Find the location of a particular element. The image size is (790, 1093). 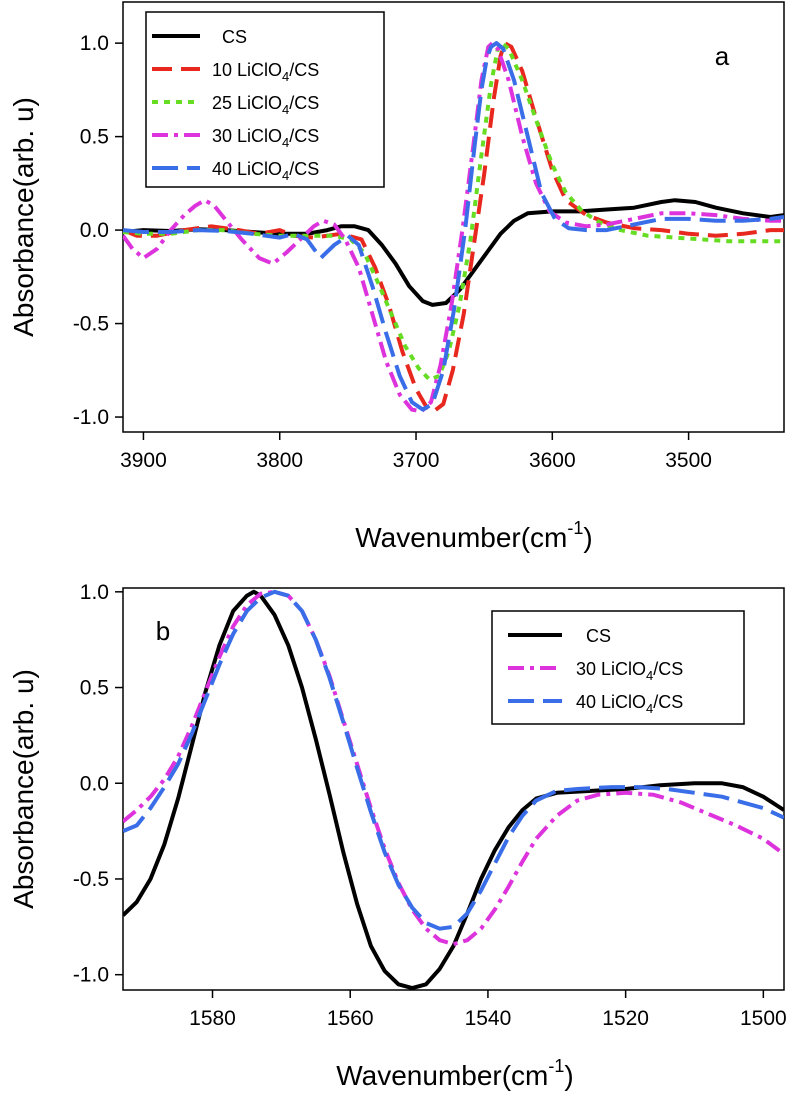

x-tick-label: 1560 is located at coordinates (350, 1018).